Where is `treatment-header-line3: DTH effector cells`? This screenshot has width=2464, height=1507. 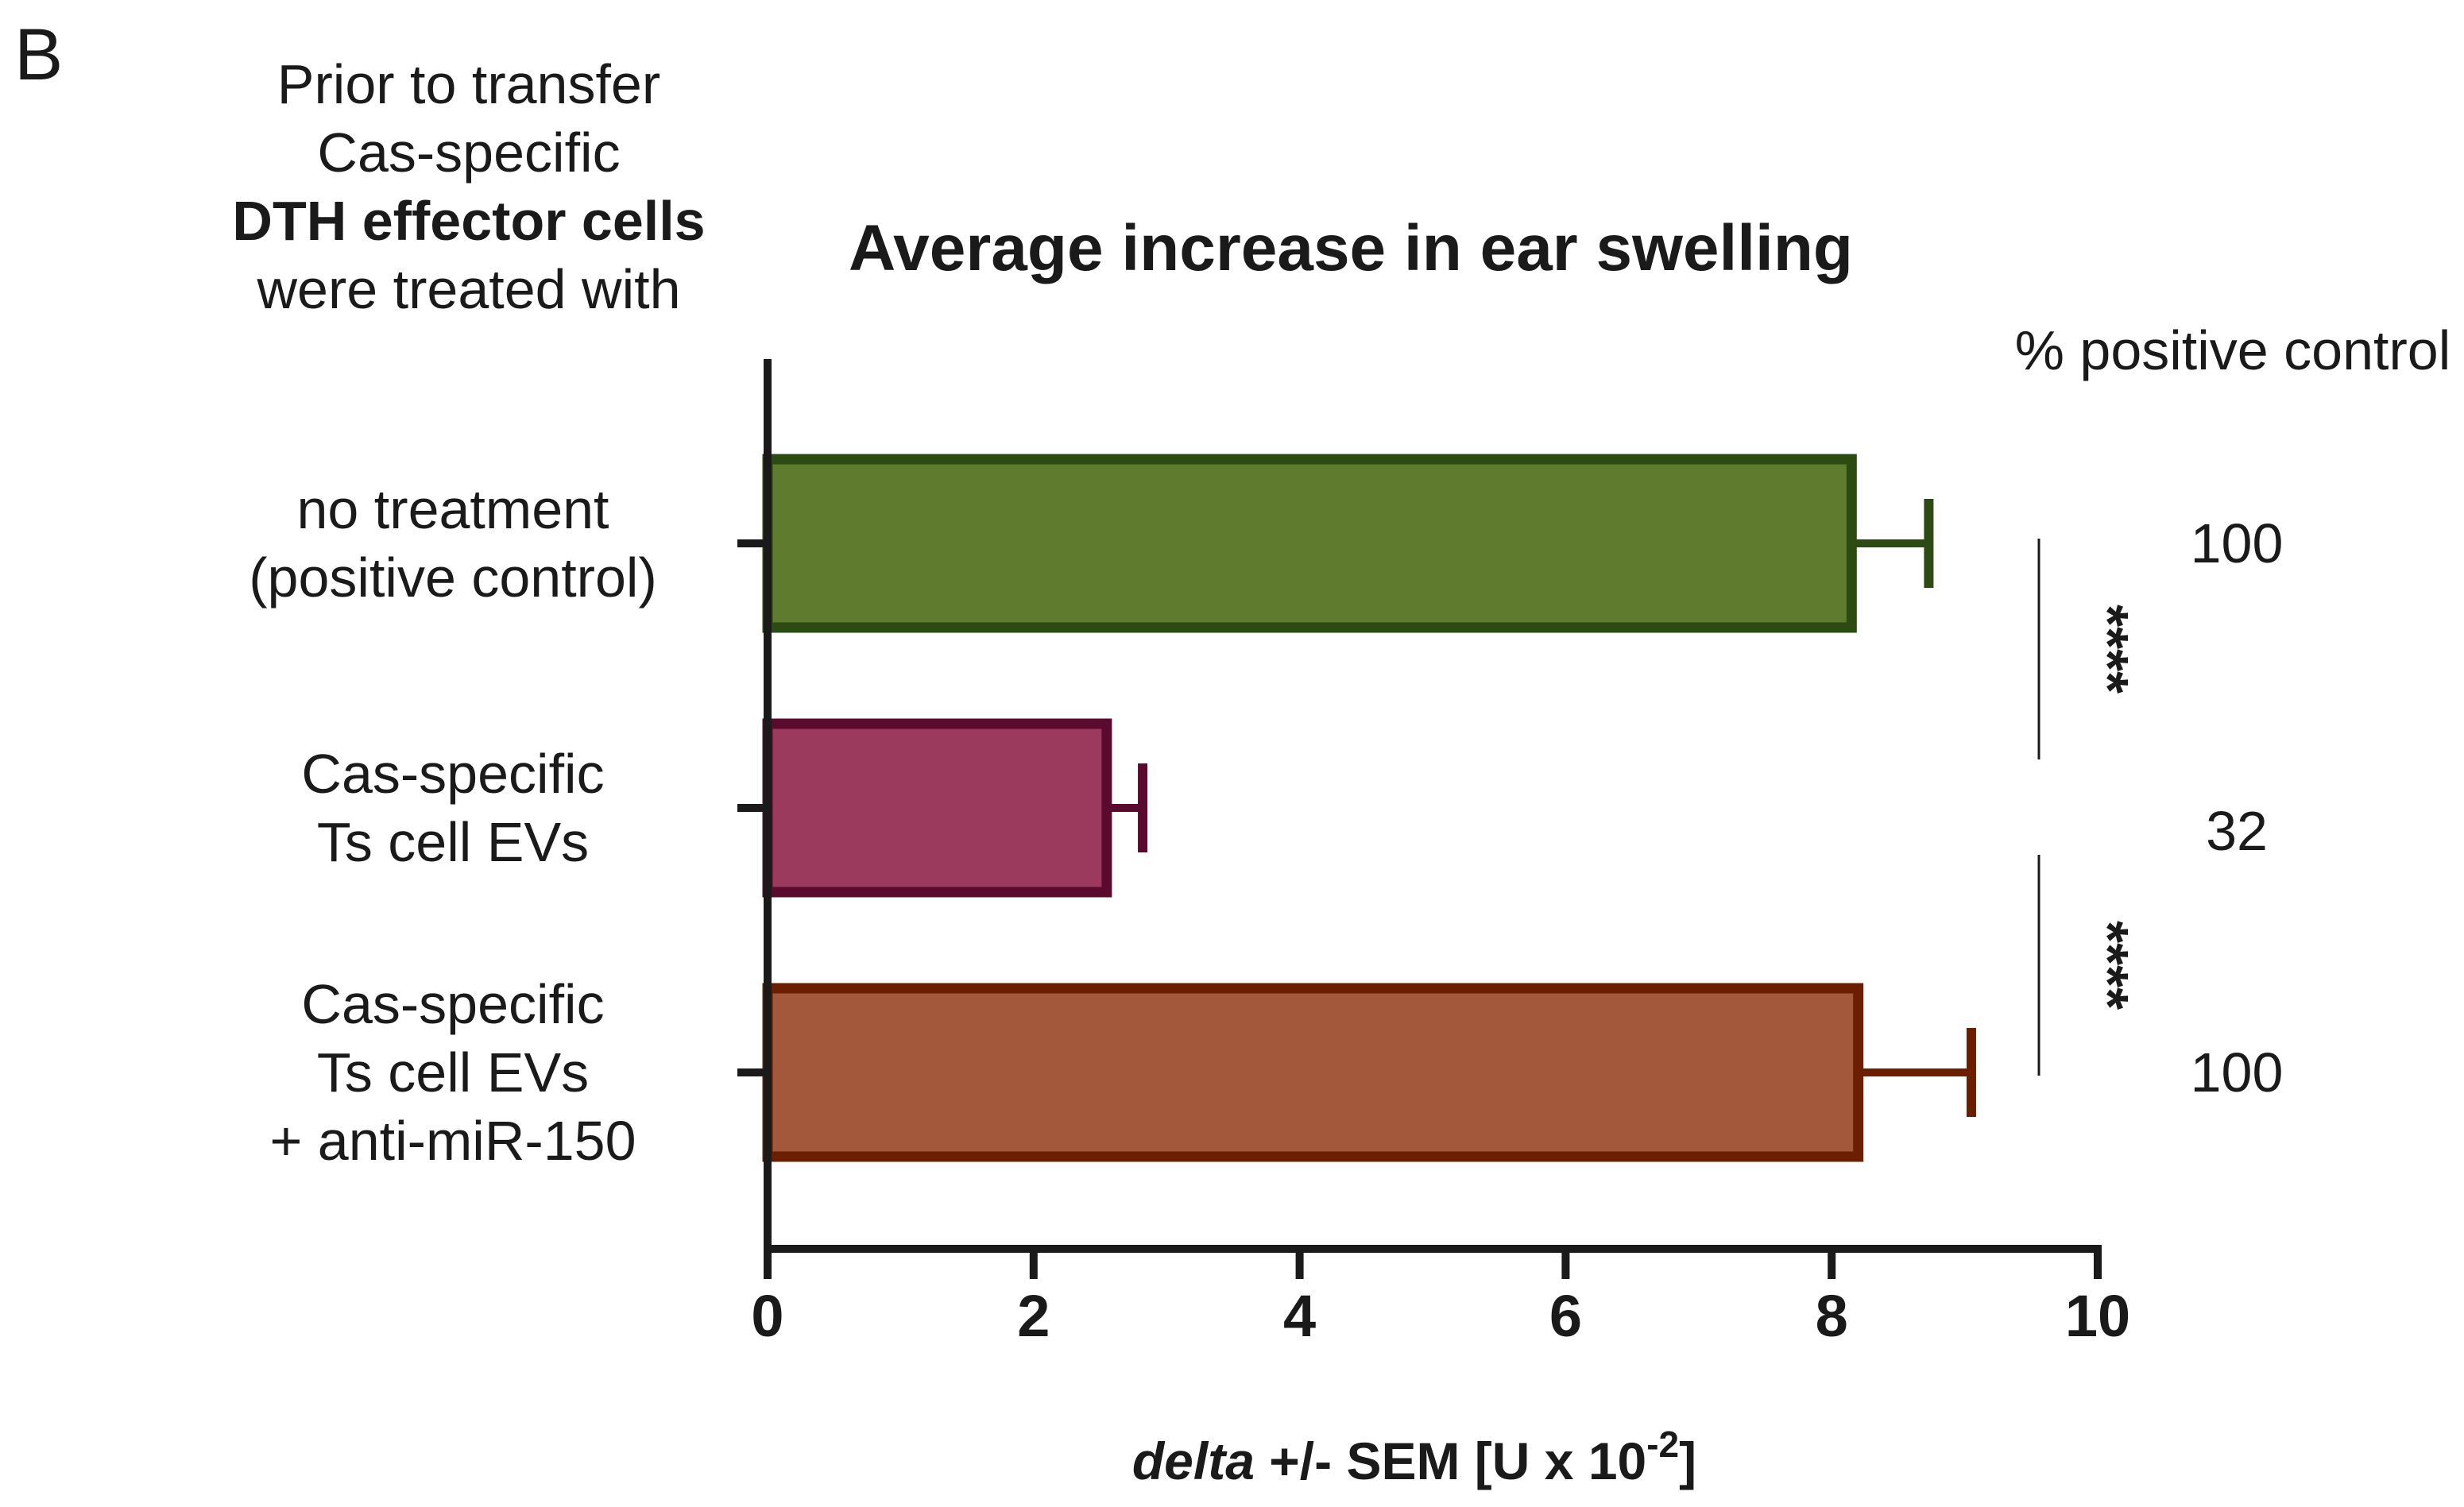 treatment-header-line3: DTH effector cells is located at coordinates (468, 221).